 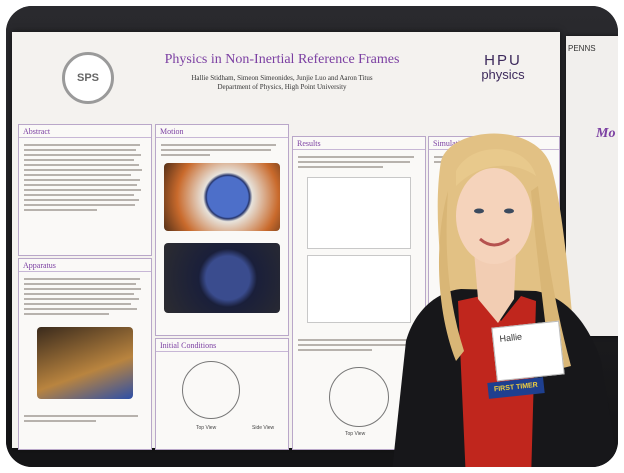 What do you see at coordinates (222, 278) in the screenshot?
I see `motion-photo-rotating` at bounding box center [222, 278].